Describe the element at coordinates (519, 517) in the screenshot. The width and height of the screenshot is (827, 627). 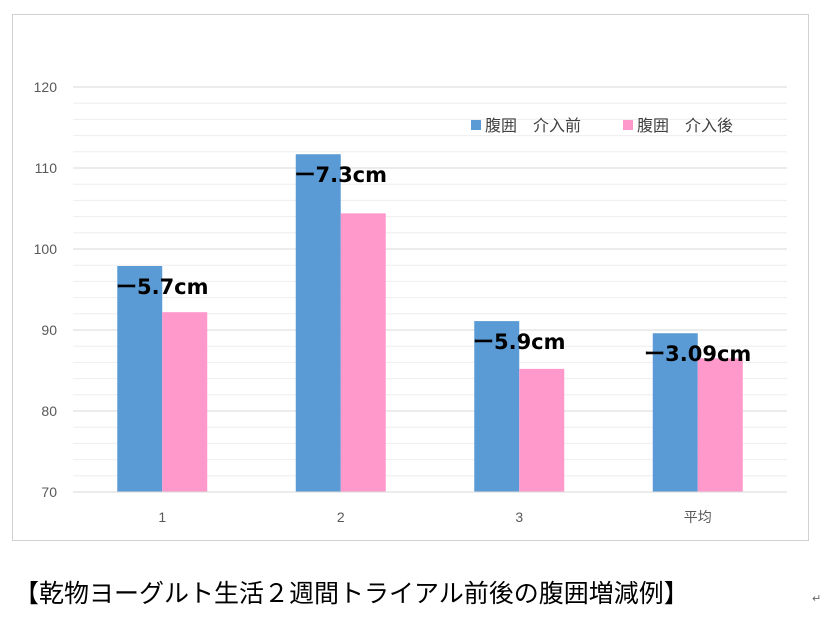
I see `x-tick-label: 3` at that location.